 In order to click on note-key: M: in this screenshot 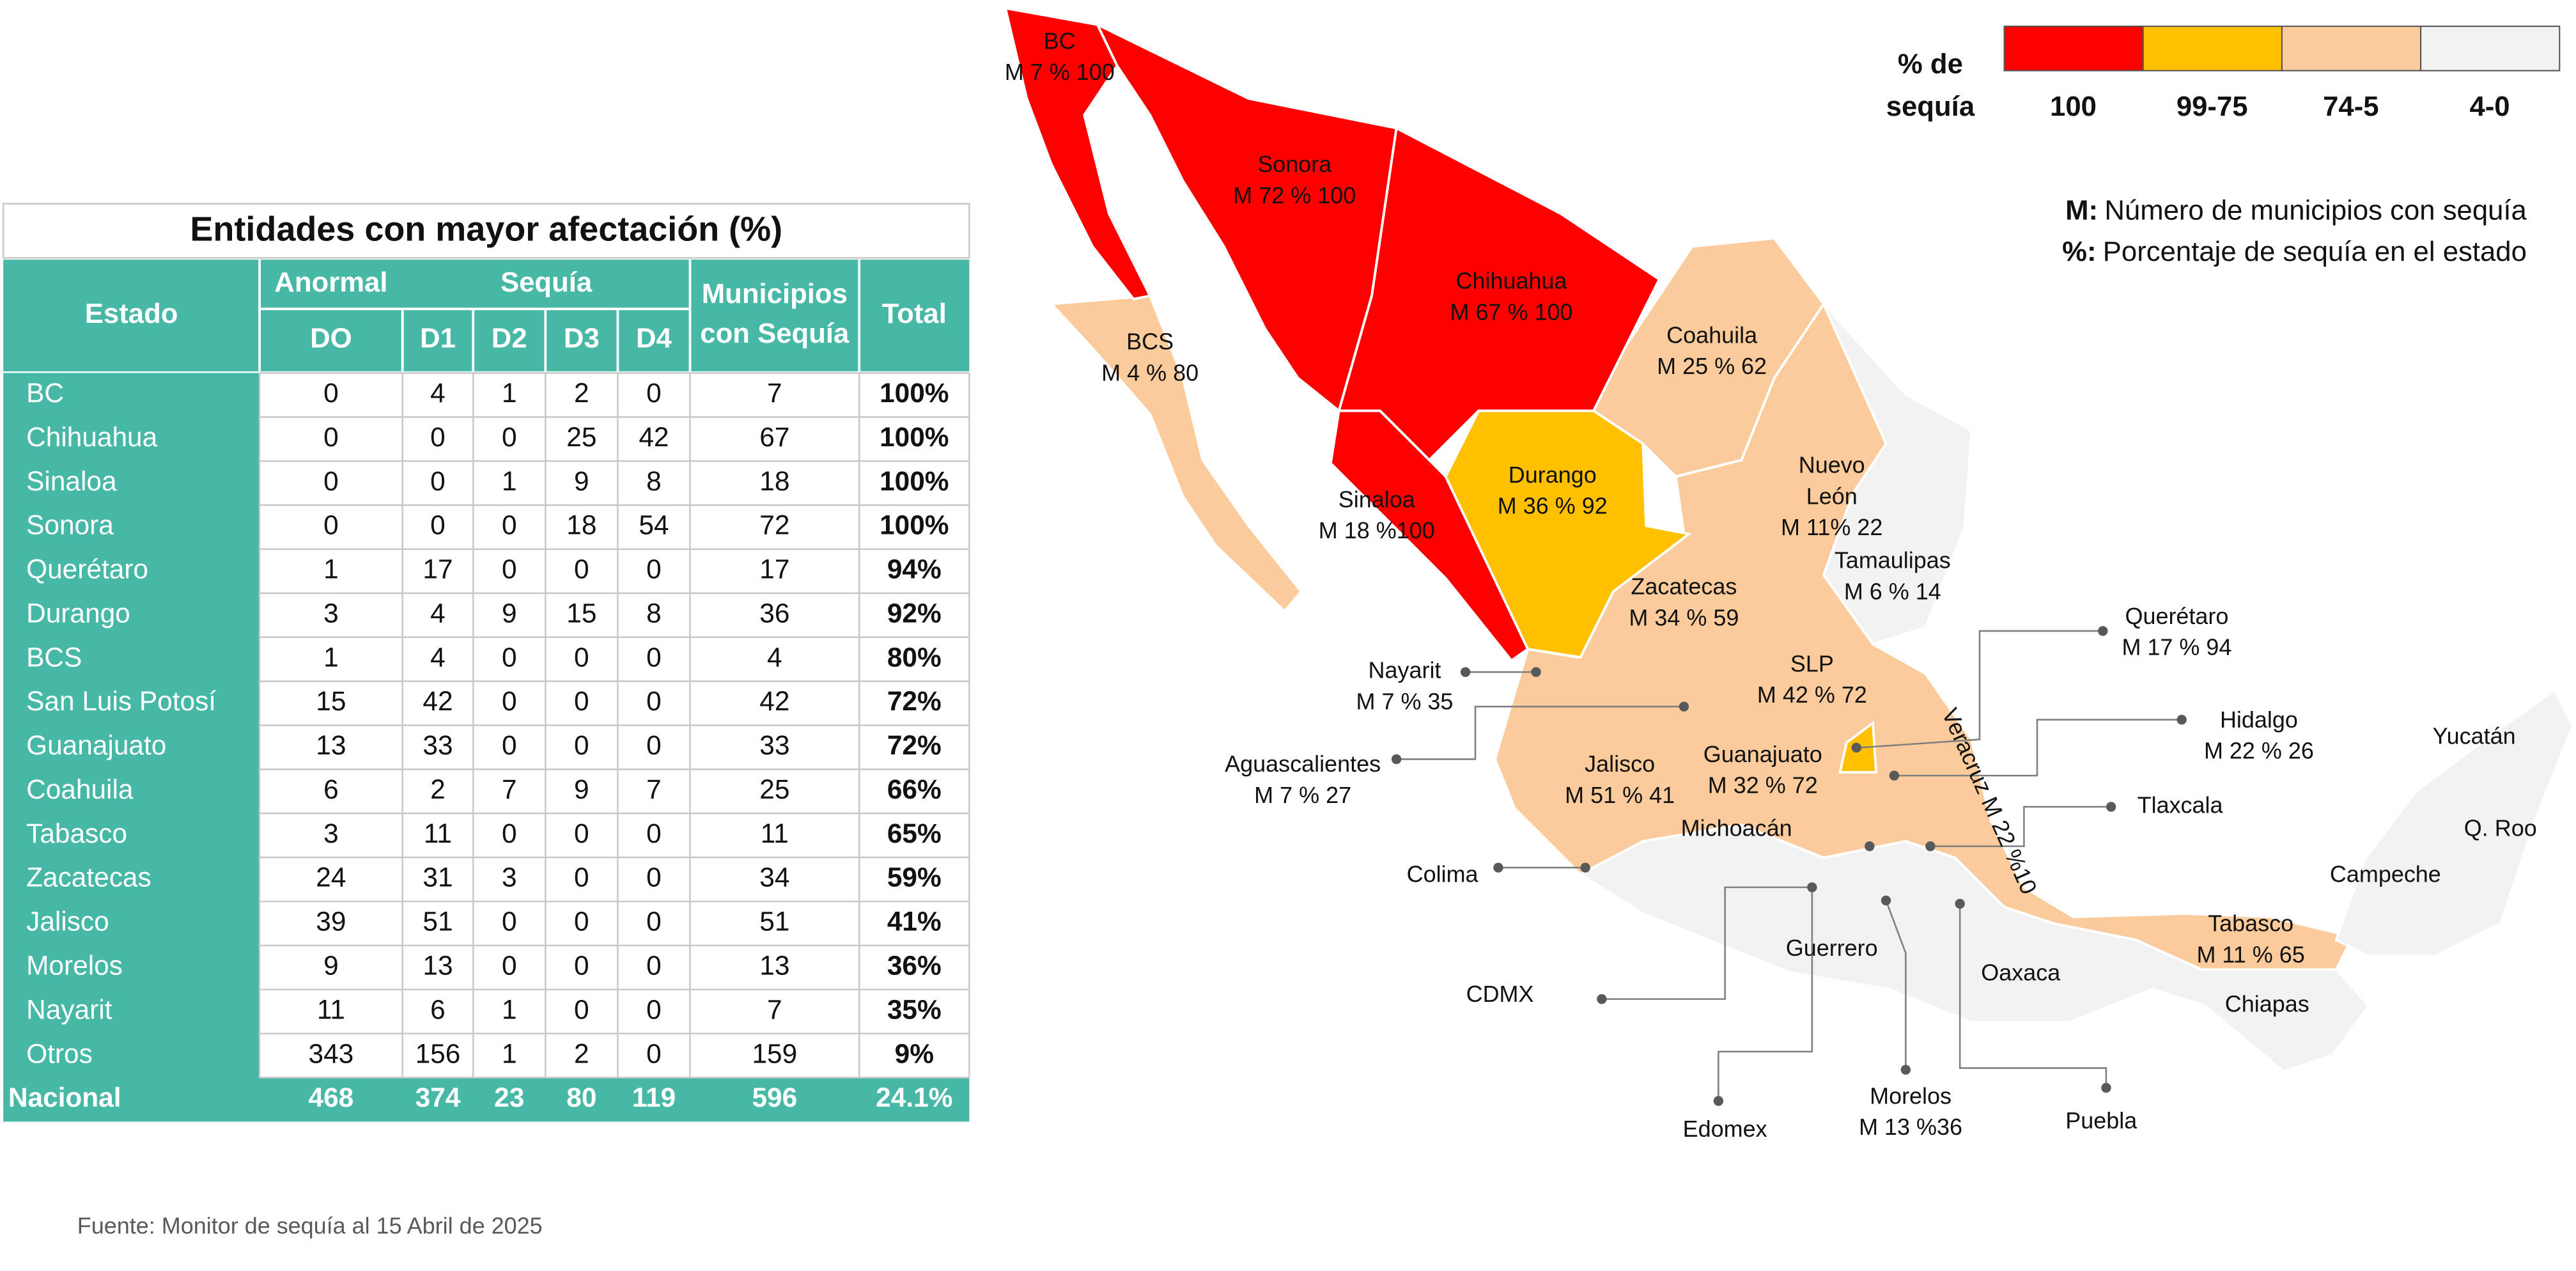, I will do `click(2081, 210)`.